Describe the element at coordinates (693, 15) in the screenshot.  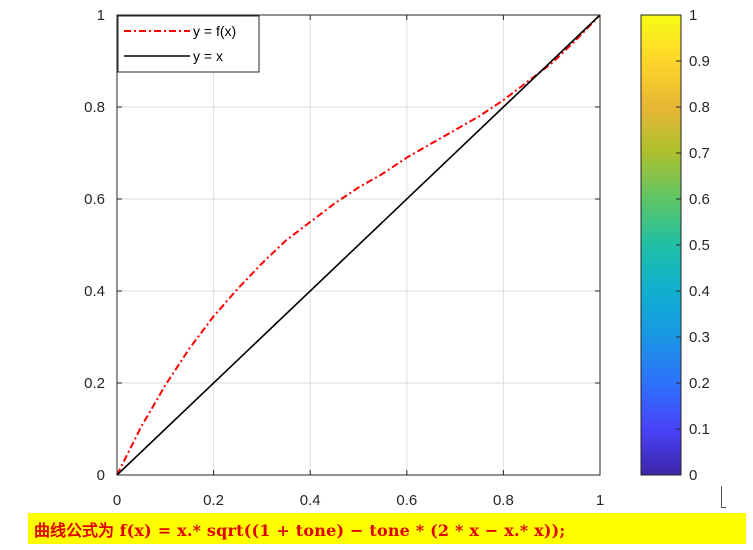
I see `colorbar-tick-label: 1` at that location.